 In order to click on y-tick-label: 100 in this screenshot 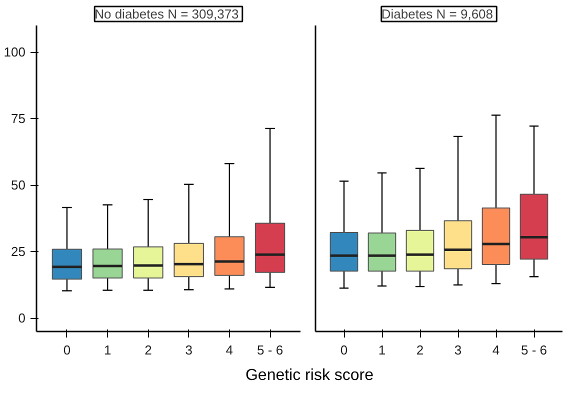, I will do `click(15, 52)`.